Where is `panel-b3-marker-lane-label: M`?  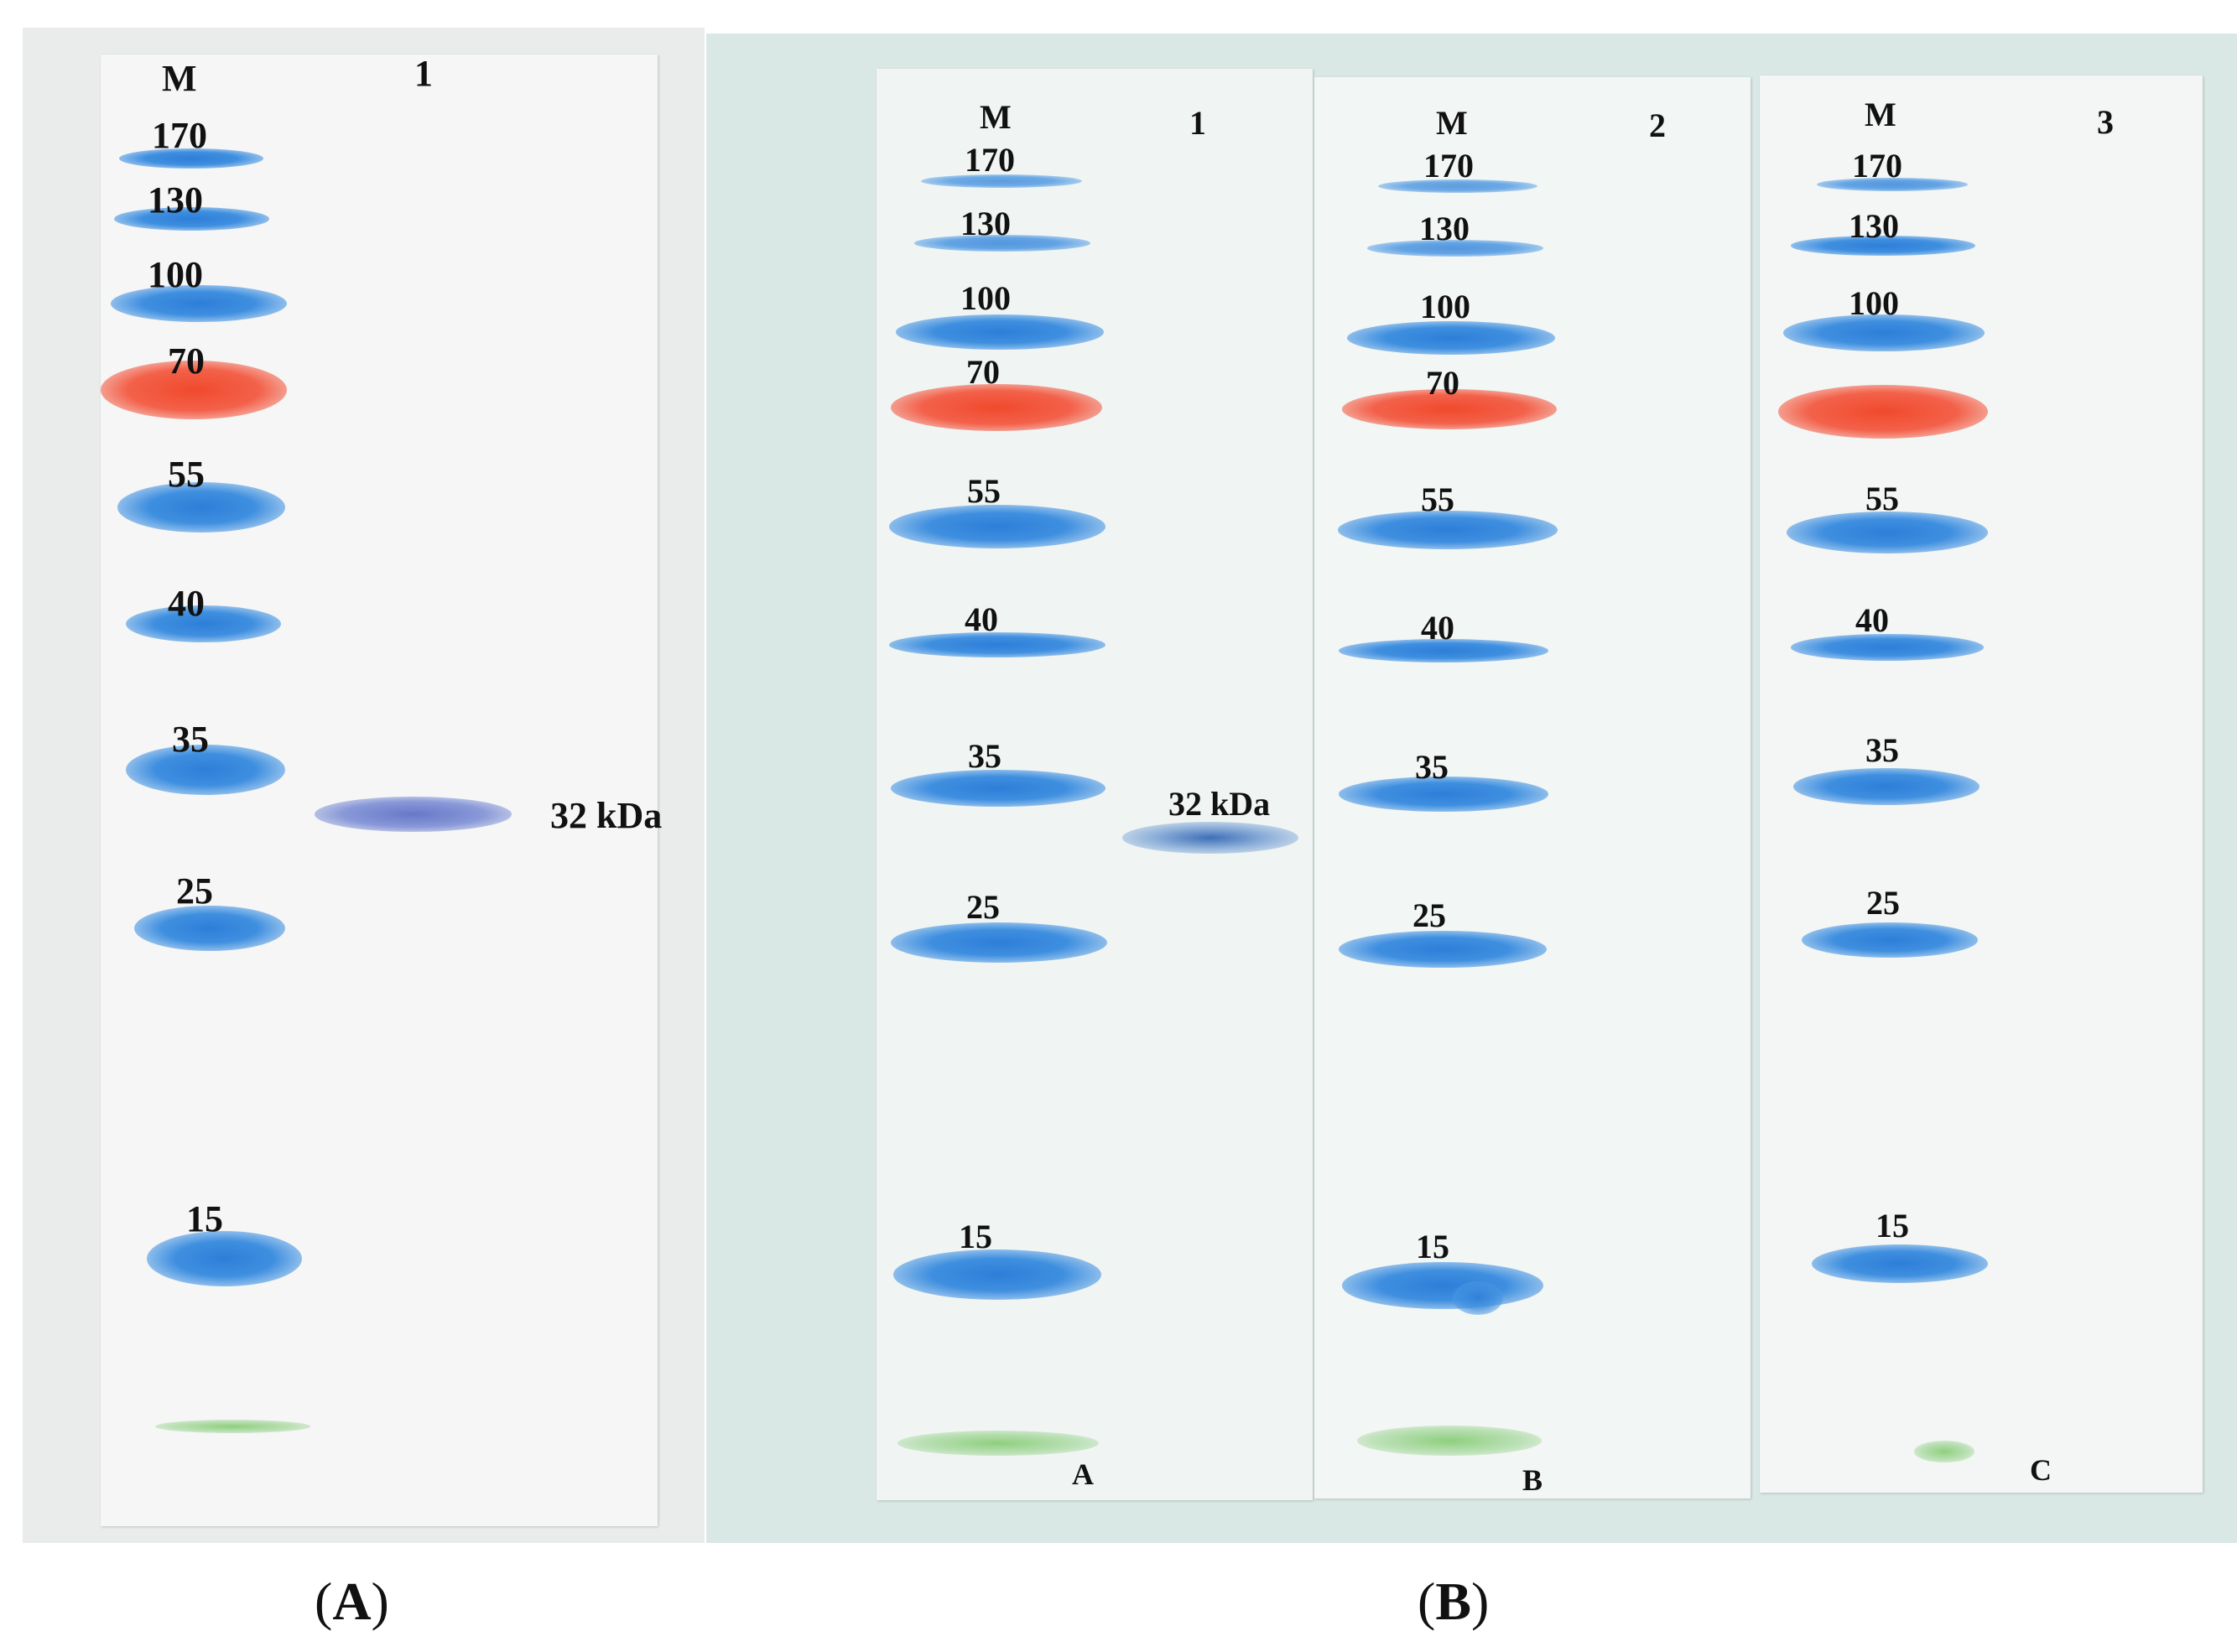
panel-b3-marker-lane-label: M is located at coordinates (1880, 114).